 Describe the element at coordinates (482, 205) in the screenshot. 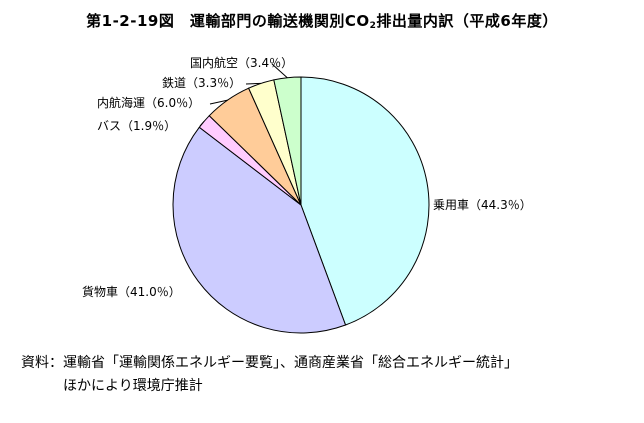

I see `slice-label-1: 乗用車（44.3％）` at that location.